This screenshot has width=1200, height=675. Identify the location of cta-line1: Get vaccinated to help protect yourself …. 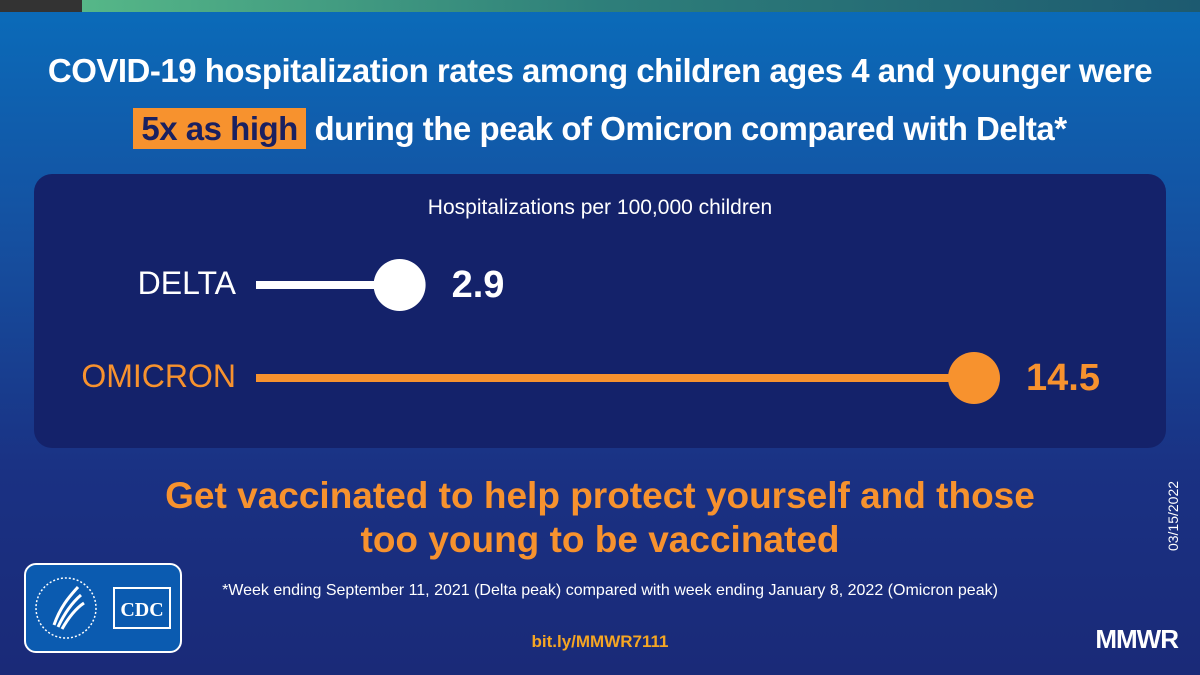
(600, 495).